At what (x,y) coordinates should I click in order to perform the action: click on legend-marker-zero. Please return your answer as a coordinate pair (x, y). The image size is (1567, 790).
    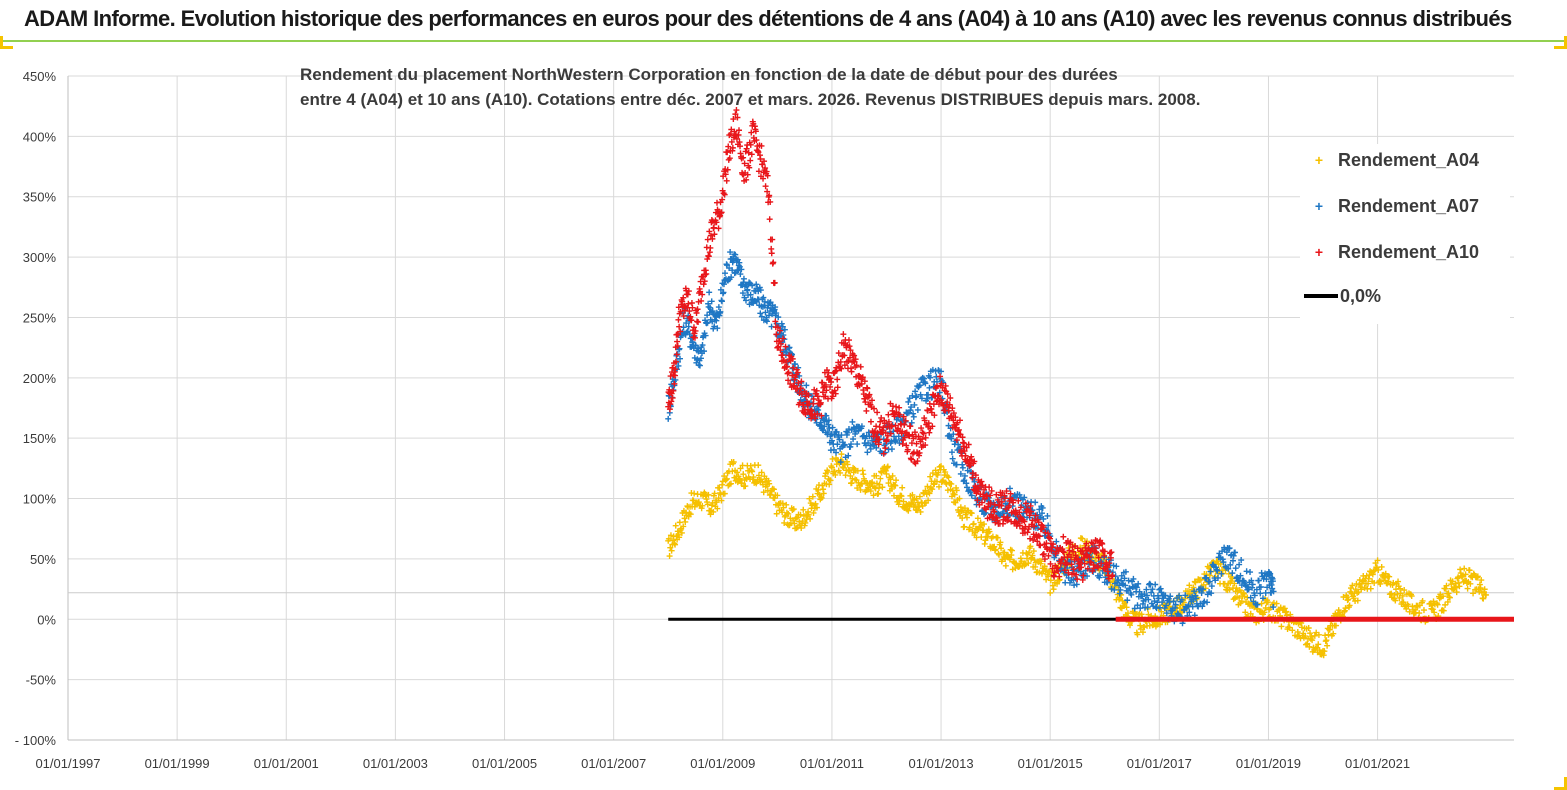
    Looking at the image, I should click on (1321, 296).